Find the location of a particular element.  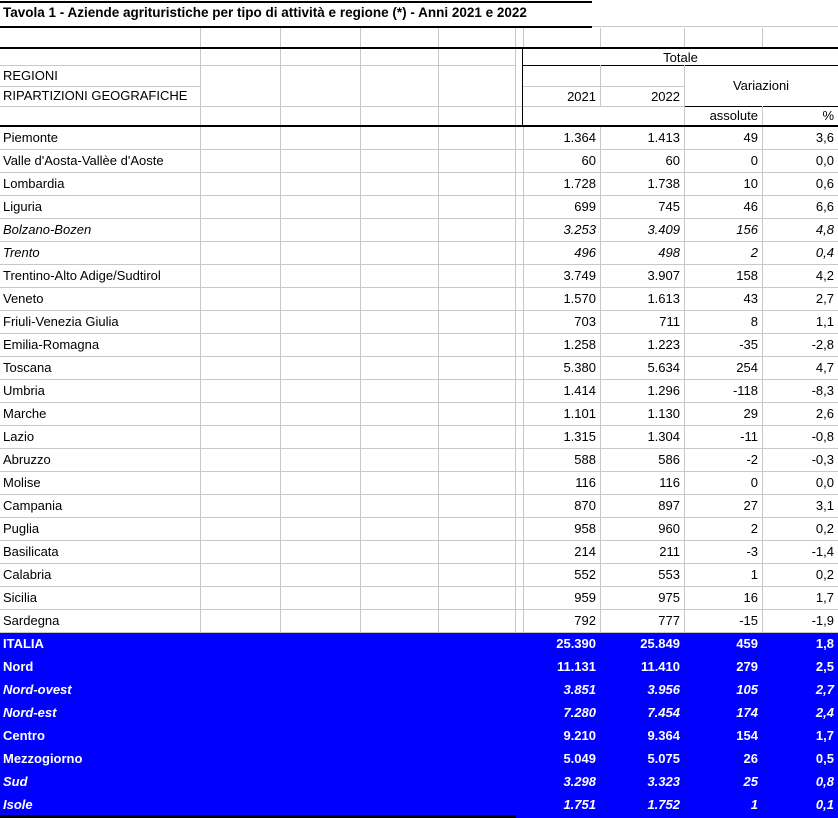

table-row: Calabria 552 553 1 0,2 is located at coordinates (419, 575).